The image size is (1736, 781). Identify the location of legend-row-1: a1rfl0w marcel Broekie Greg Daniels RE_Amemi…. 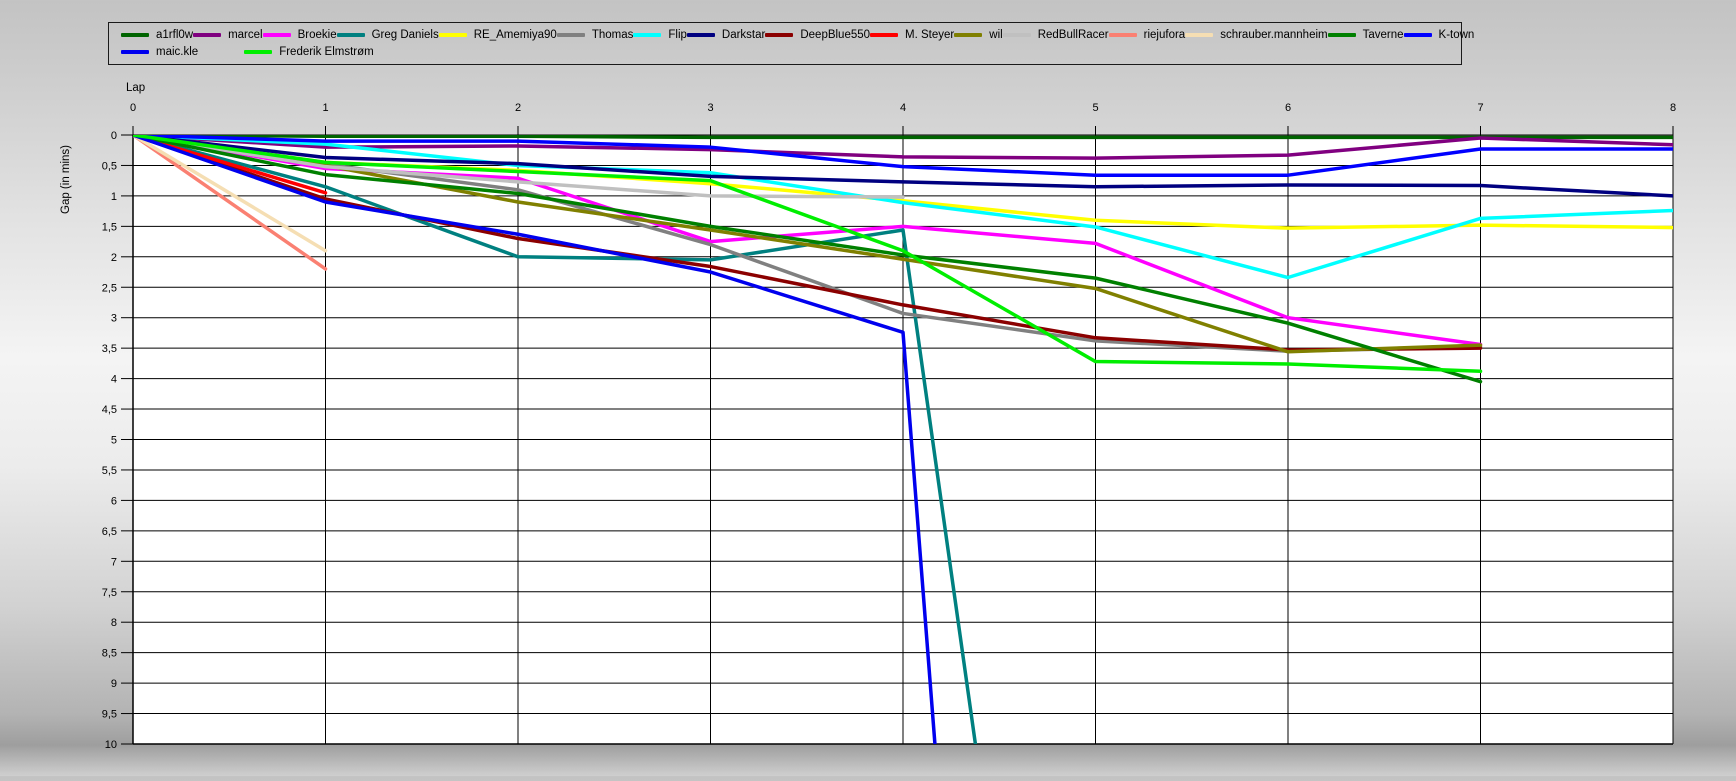
(797, 34).